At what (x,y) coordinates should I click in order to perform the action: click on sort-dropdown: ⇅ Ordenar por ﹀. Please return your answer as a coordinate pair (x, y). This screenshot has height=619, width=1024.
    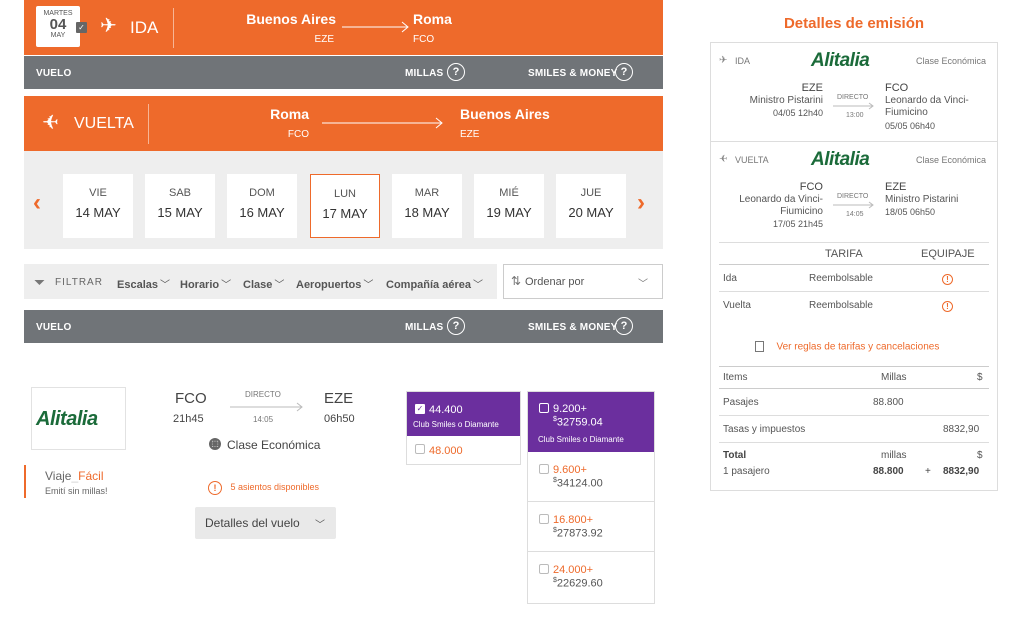
    Looking at the image, I should click on (583, 281).